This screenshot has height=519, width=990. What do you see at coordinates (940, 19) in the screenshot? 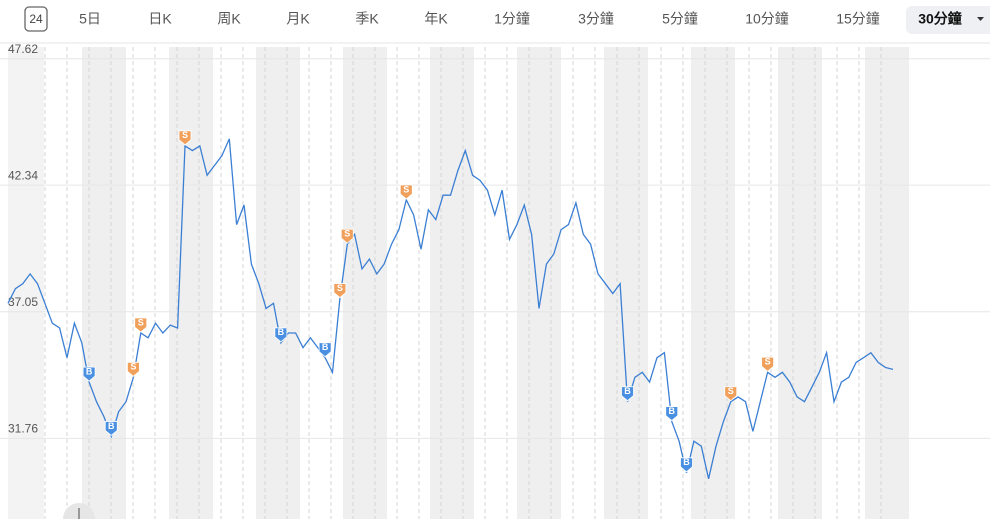
I see `tab: 30分鐘` at bounding box center [940, 19].